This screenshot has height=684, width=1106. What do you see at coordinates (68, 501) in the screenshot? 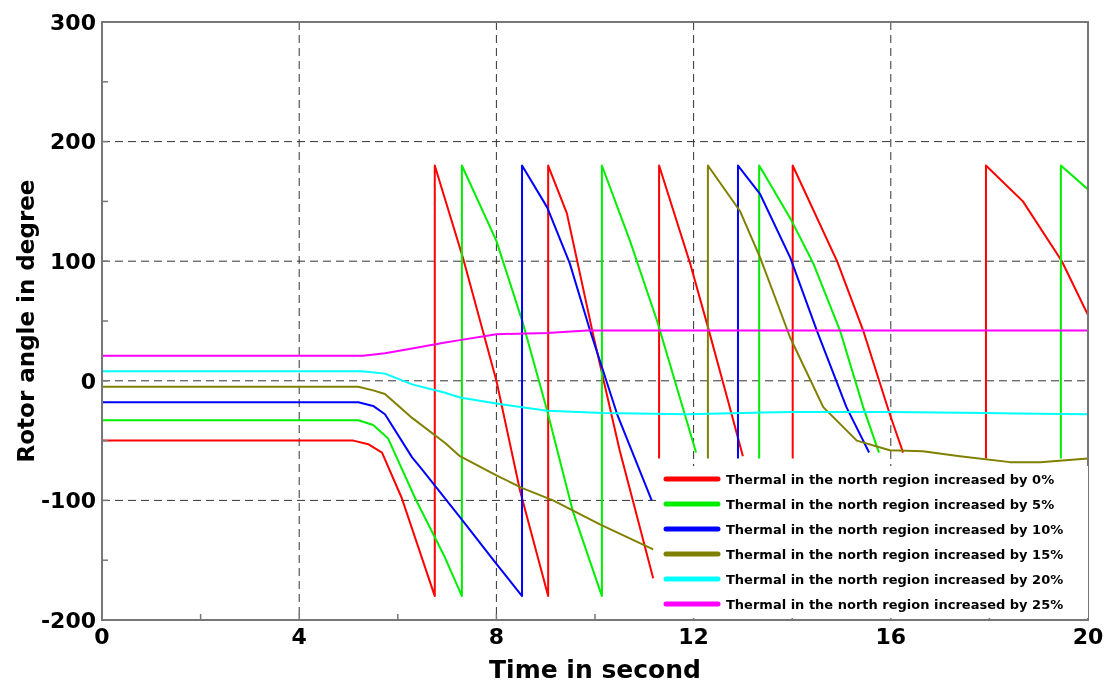
I see `y-tick-label: -100` at bounding box center [68, 501].